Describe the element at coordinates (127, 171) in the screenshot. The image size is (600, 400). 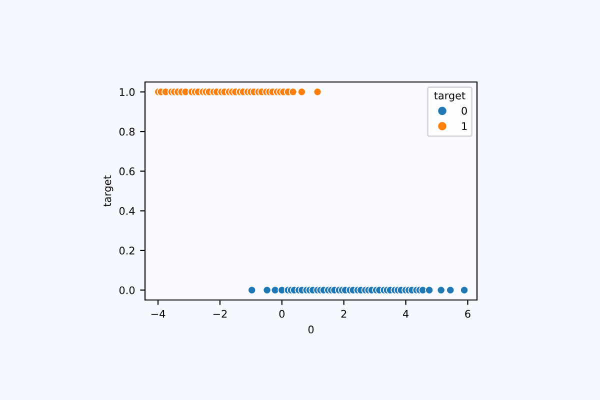
I see `y-tick-label: 0.6` at that location.